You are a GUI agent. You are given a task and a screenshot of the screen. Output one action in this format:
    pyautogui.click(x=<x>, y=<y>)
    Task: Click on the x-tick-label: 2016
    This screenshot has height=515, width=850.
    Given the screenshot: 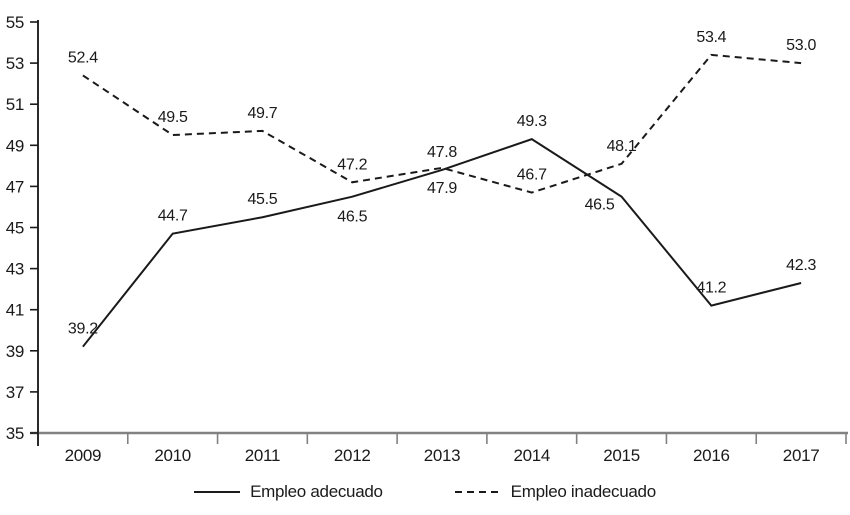 What is the action you would take?
    pyautogui.click(x=711, y=455)
    